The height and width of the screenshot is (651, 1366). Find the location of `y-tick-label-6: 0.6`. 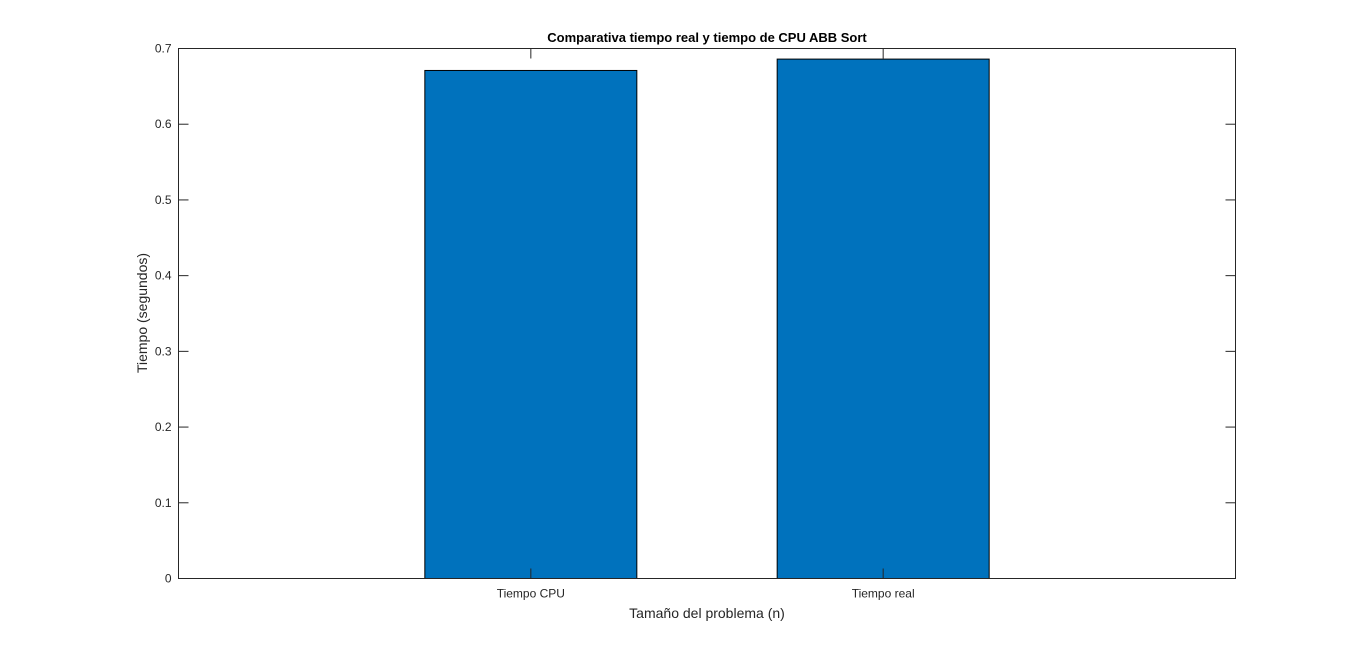

y-tick-label-6: 0.6 is located at coordinates (163, 124).